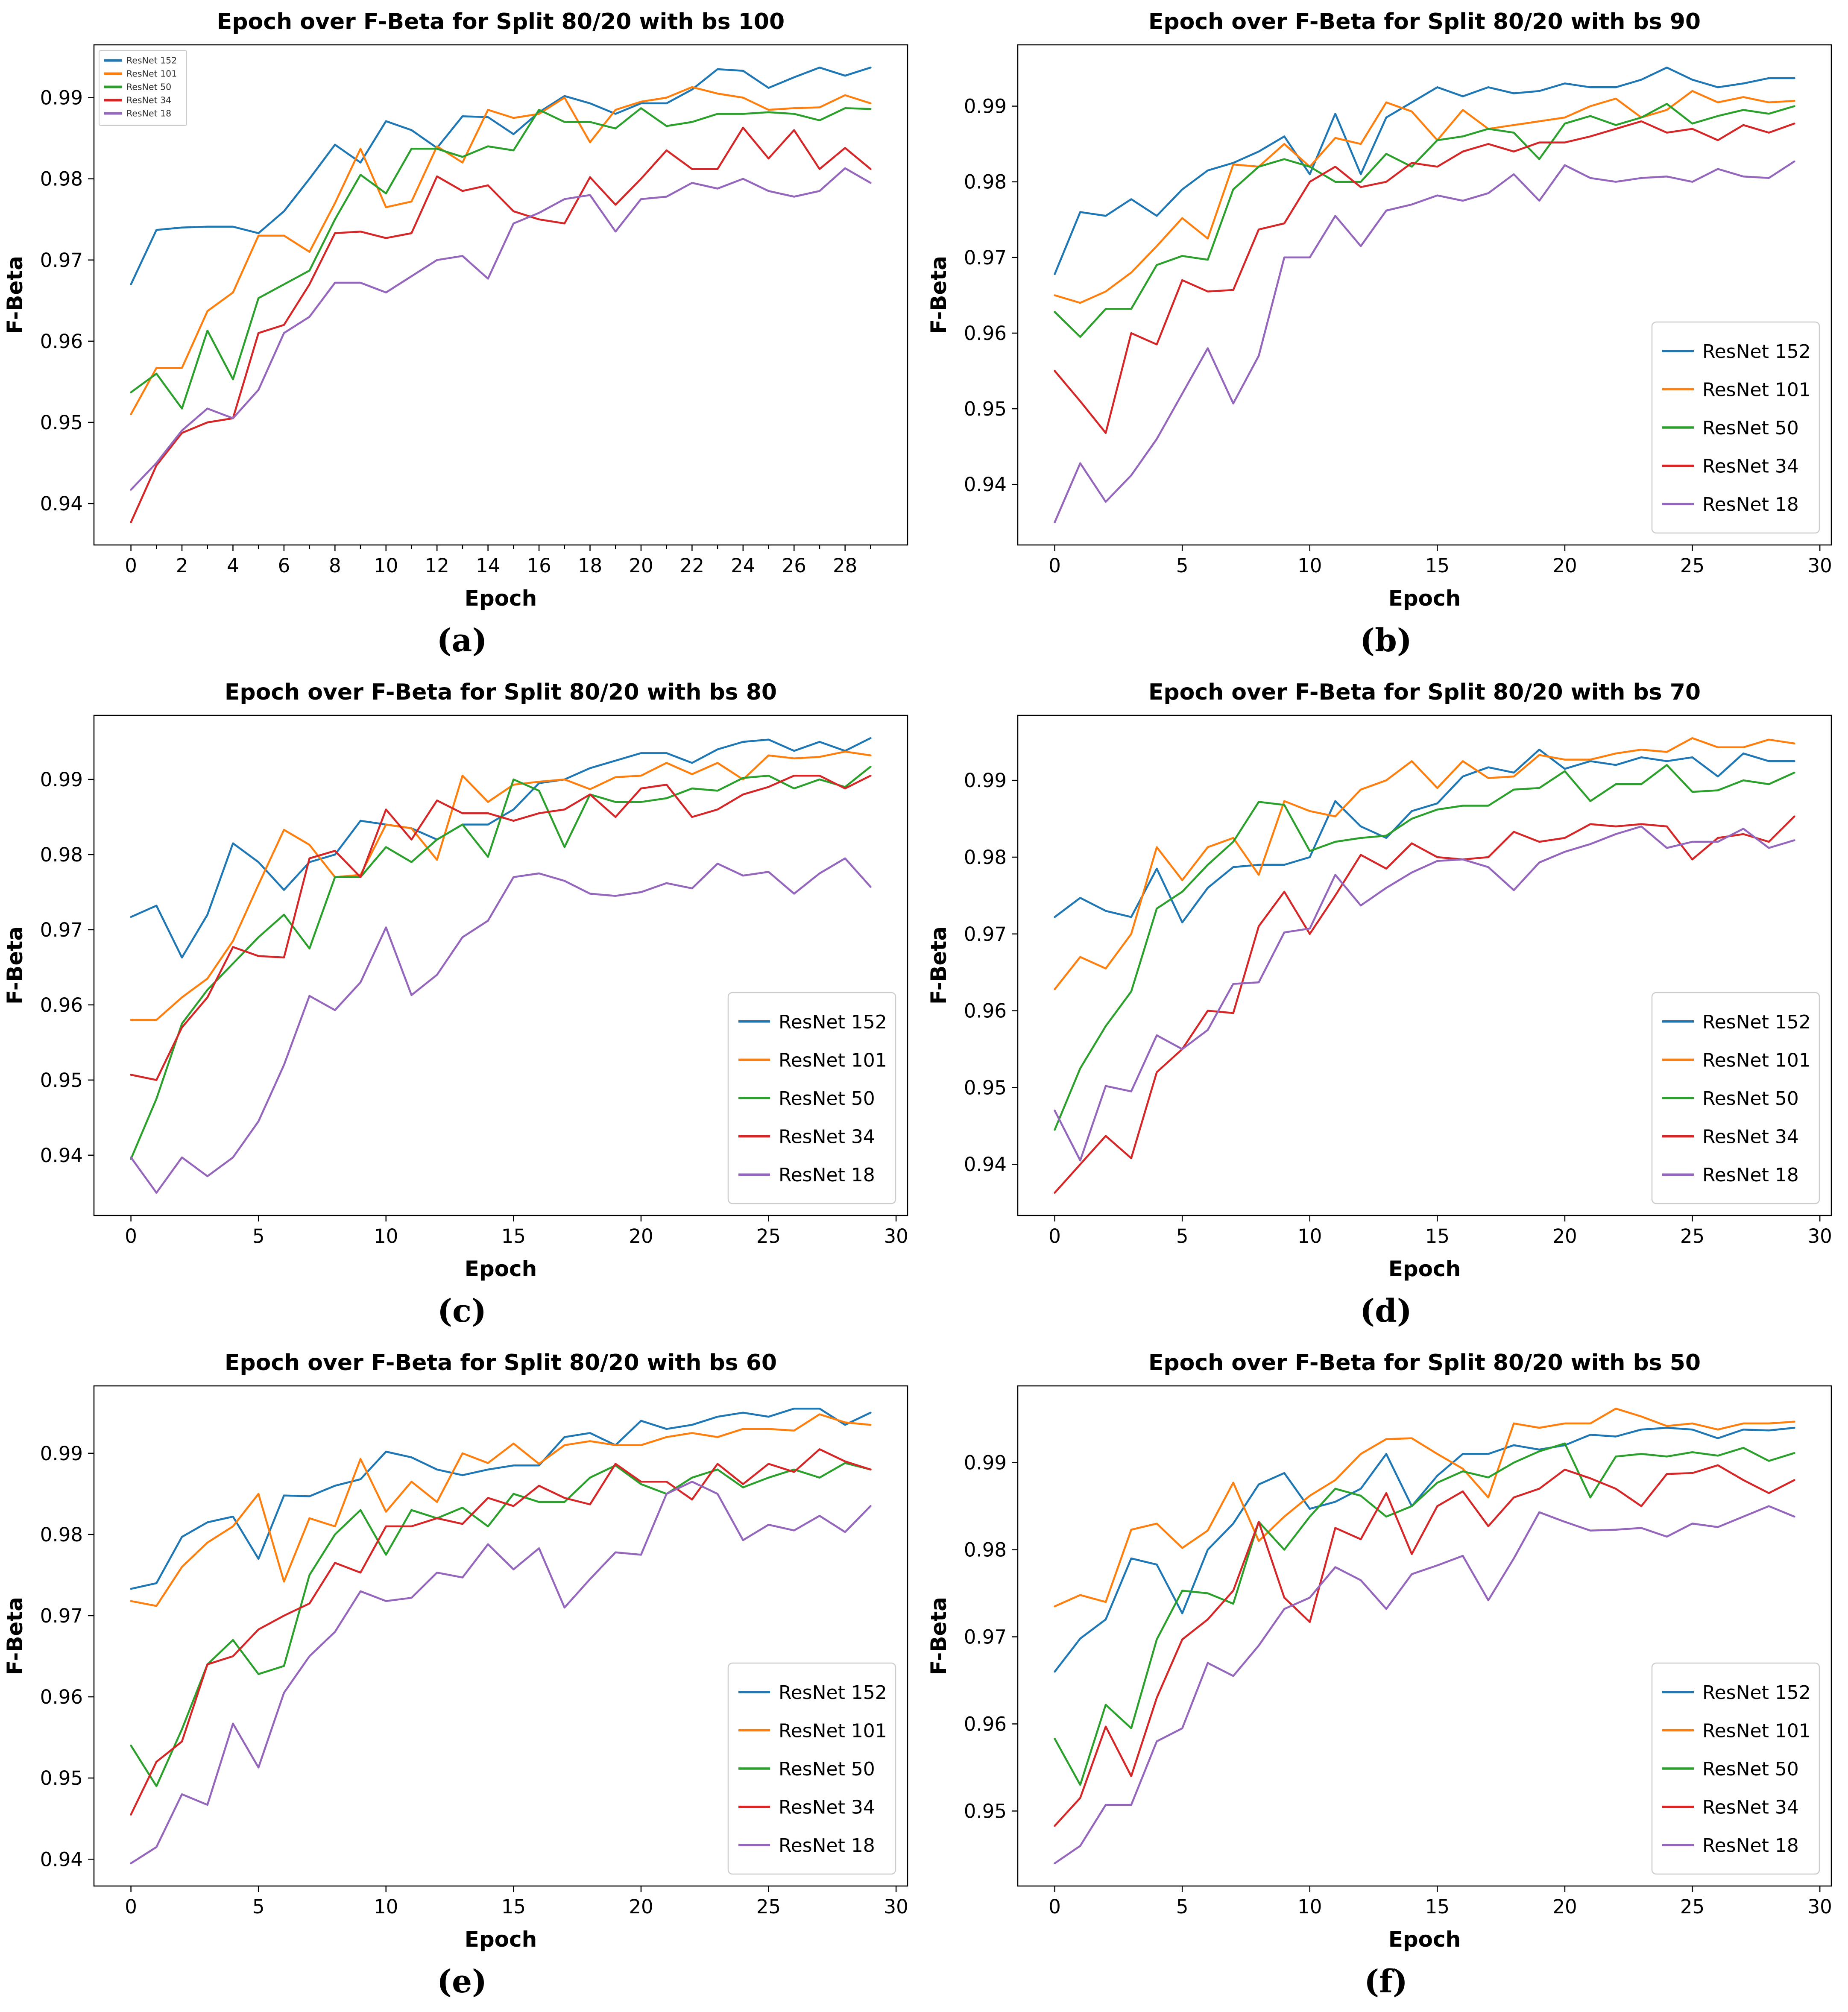 The image size is (1848, 2012). I want to click on y-axis-ticks: 0.94 0.95 0.96 0.97 0.98 0.99, so click(991, 295).